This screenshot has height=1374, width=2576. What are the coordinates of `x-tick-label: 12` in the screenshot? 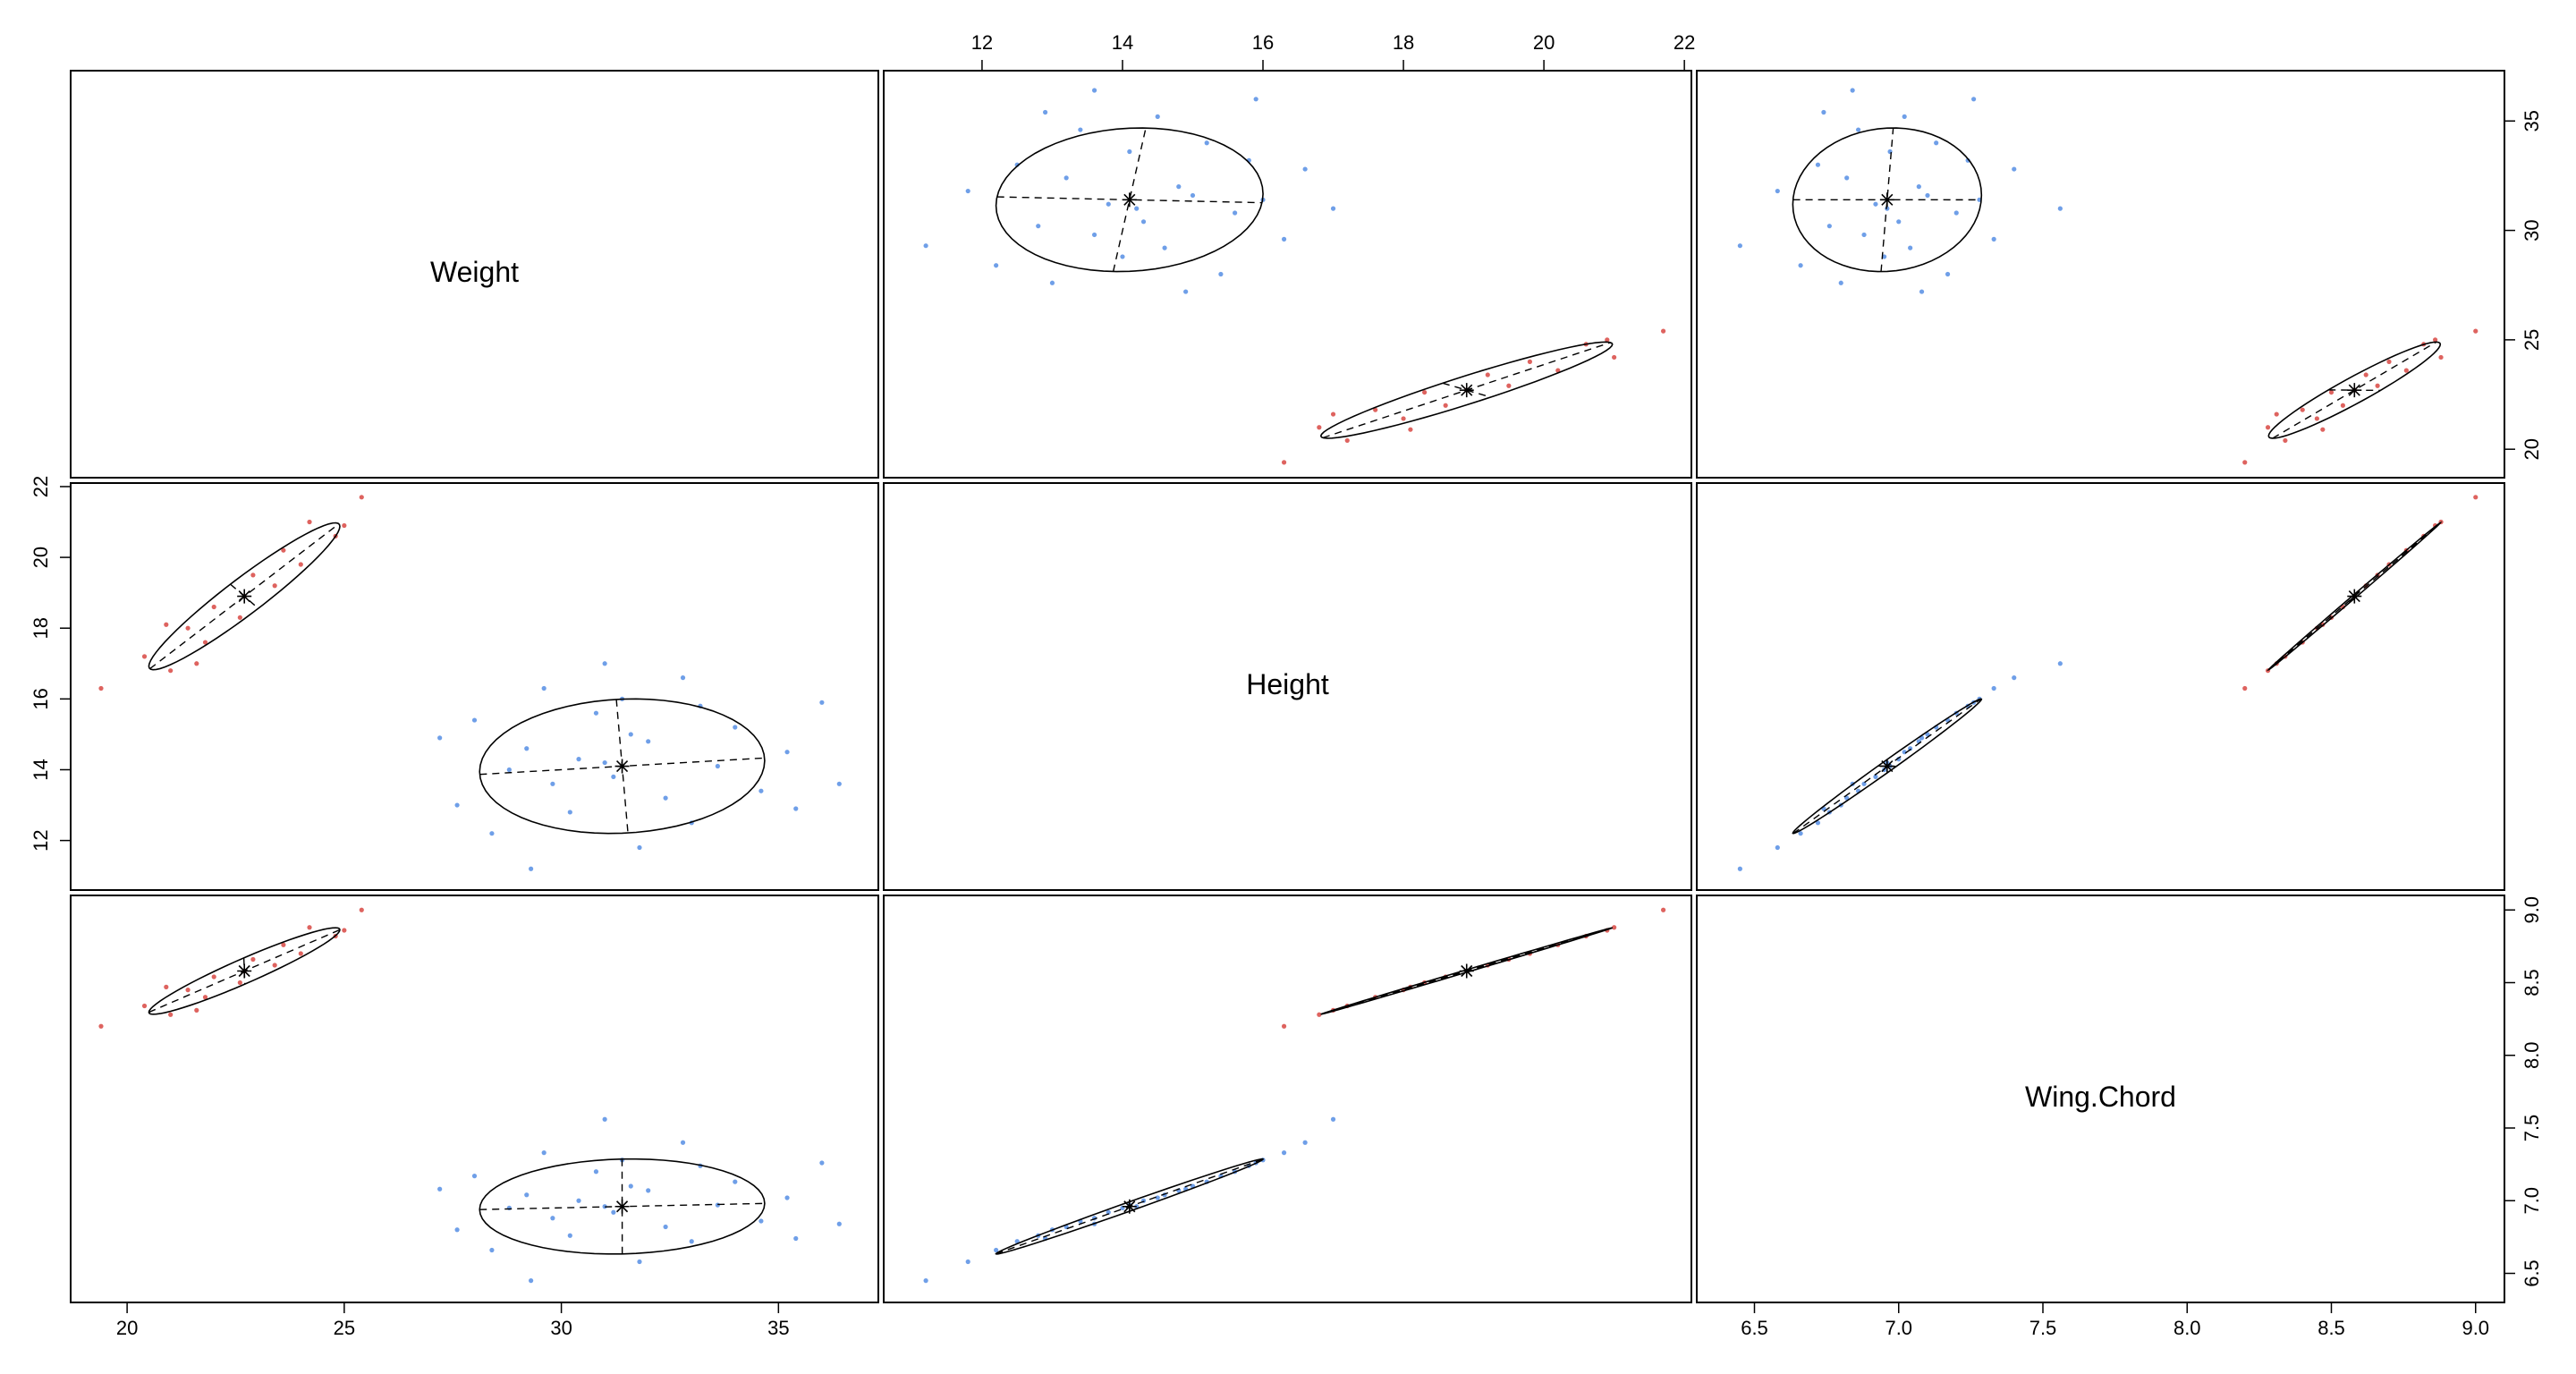 It's located at (982, 42).